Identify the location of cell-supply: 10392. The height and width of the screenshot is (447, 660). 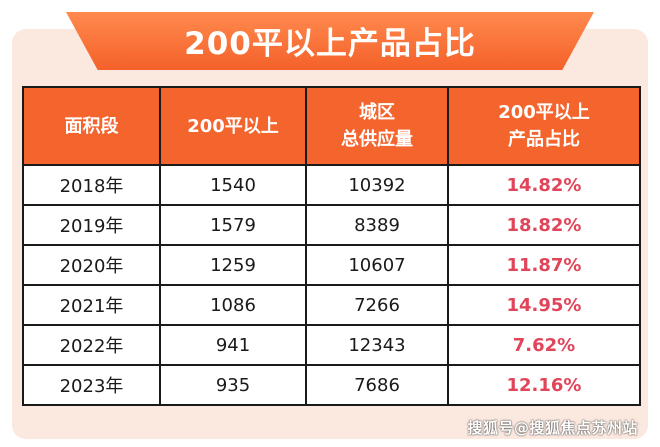
(377, 185).